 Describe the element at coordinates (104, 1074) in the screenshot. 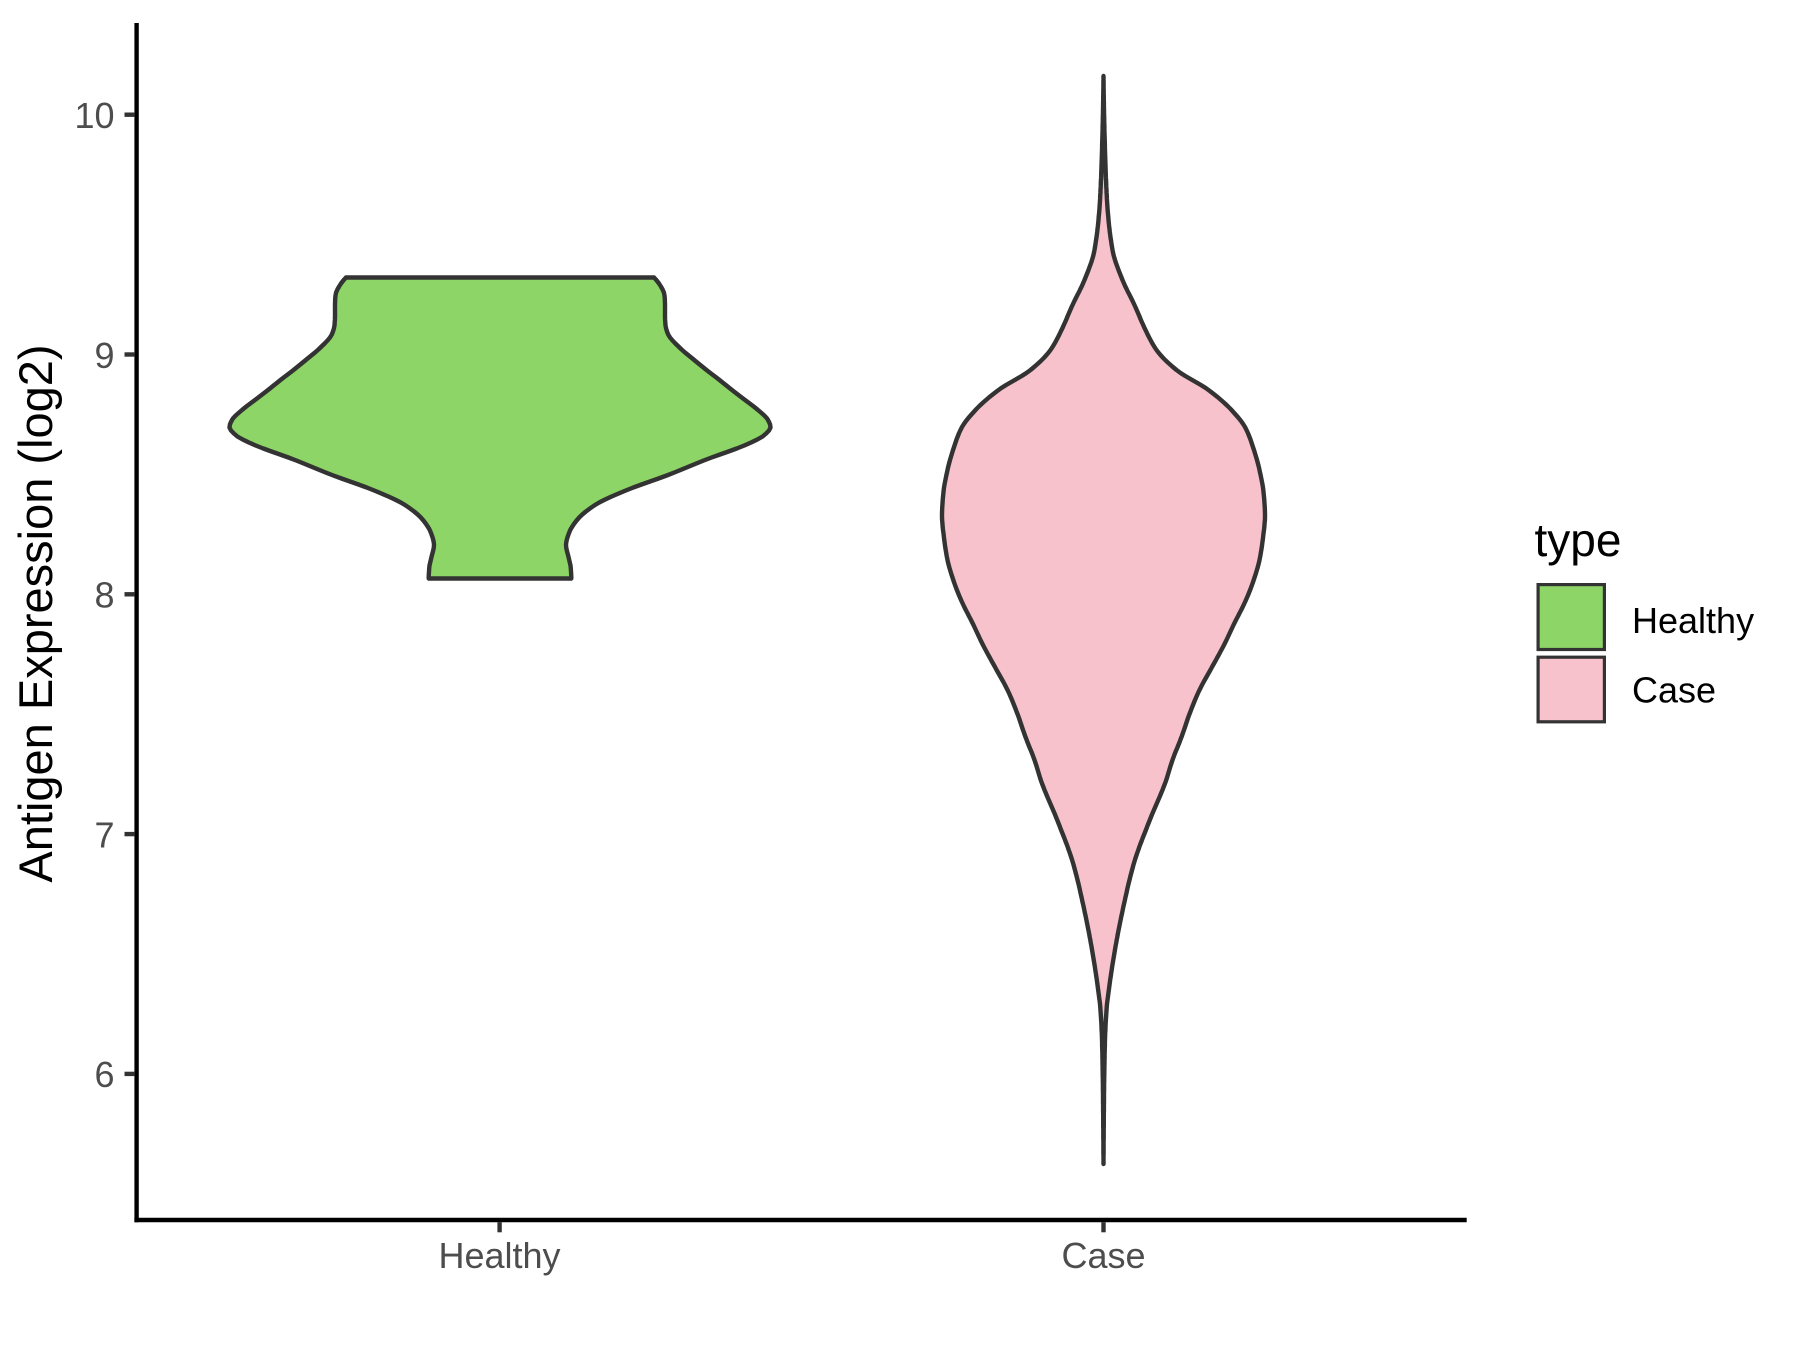

I see `svg-text: 6` at that location.